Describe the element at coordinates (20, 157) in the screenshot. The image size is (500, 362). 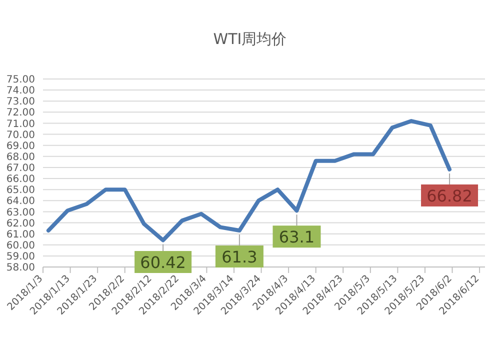
I see `y-tick-label: 68.00` at that location.